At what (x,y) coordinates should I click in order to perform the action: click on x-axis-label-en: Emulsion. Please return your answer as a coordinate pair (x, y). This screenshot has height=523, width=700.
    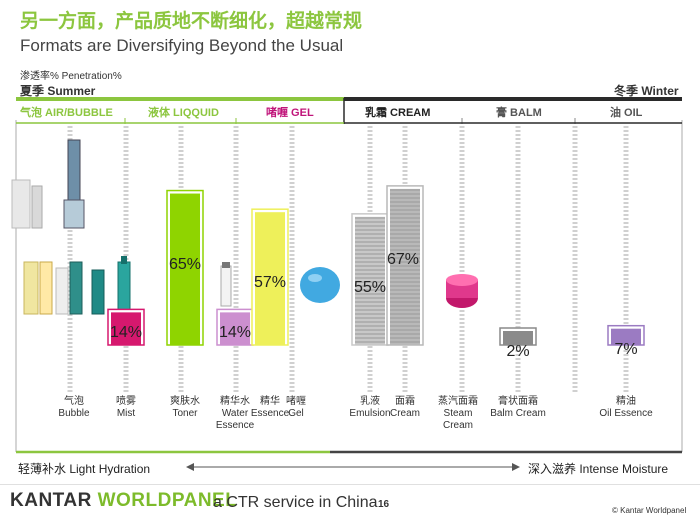
    Looking at the image, I should click on (370, 413).